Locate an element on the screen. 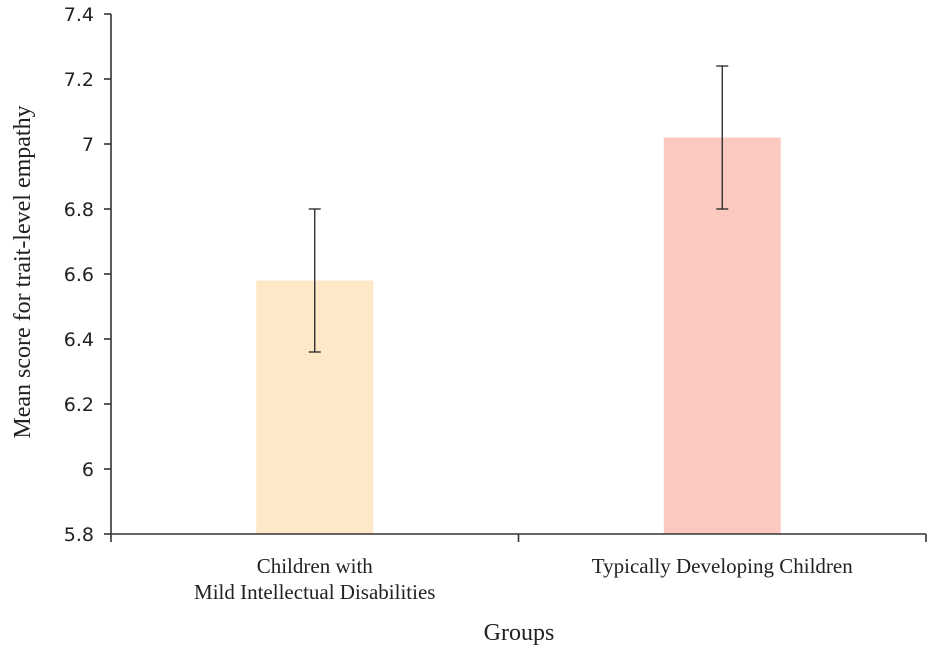 The width and height of the screenshot is (935, 652). y-ticks-layer: 5.8 6 6.2 6.4 6.6 6.8 7 7.2 7.4 is located at coordinates (87, 275).